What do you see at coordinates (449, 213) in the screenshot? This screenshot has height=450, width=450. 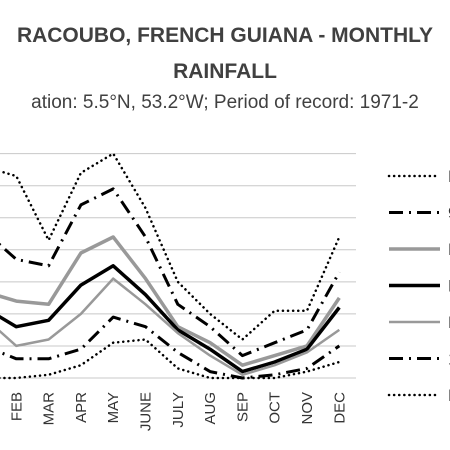 I see `legend-label: 9` at bounding box center [449, 213].